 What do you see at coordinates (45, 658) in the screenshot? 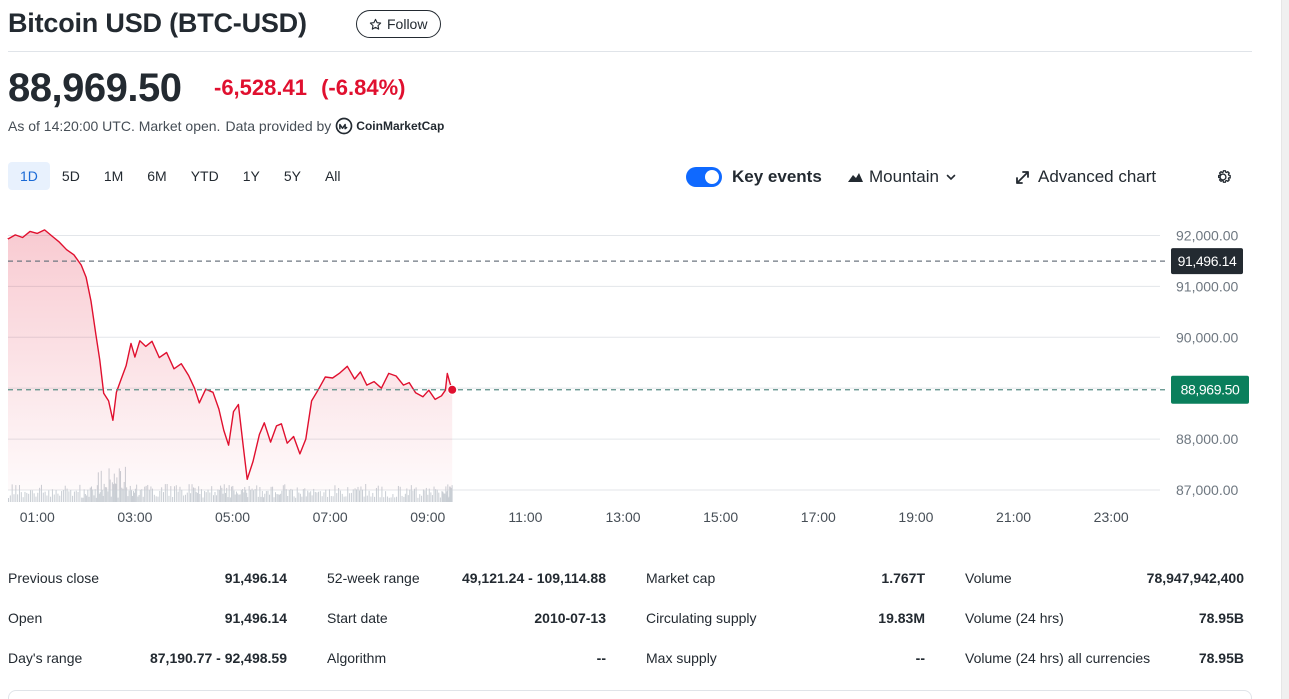
I see `stat-label: Day's range` at bounding box center [45, 658].